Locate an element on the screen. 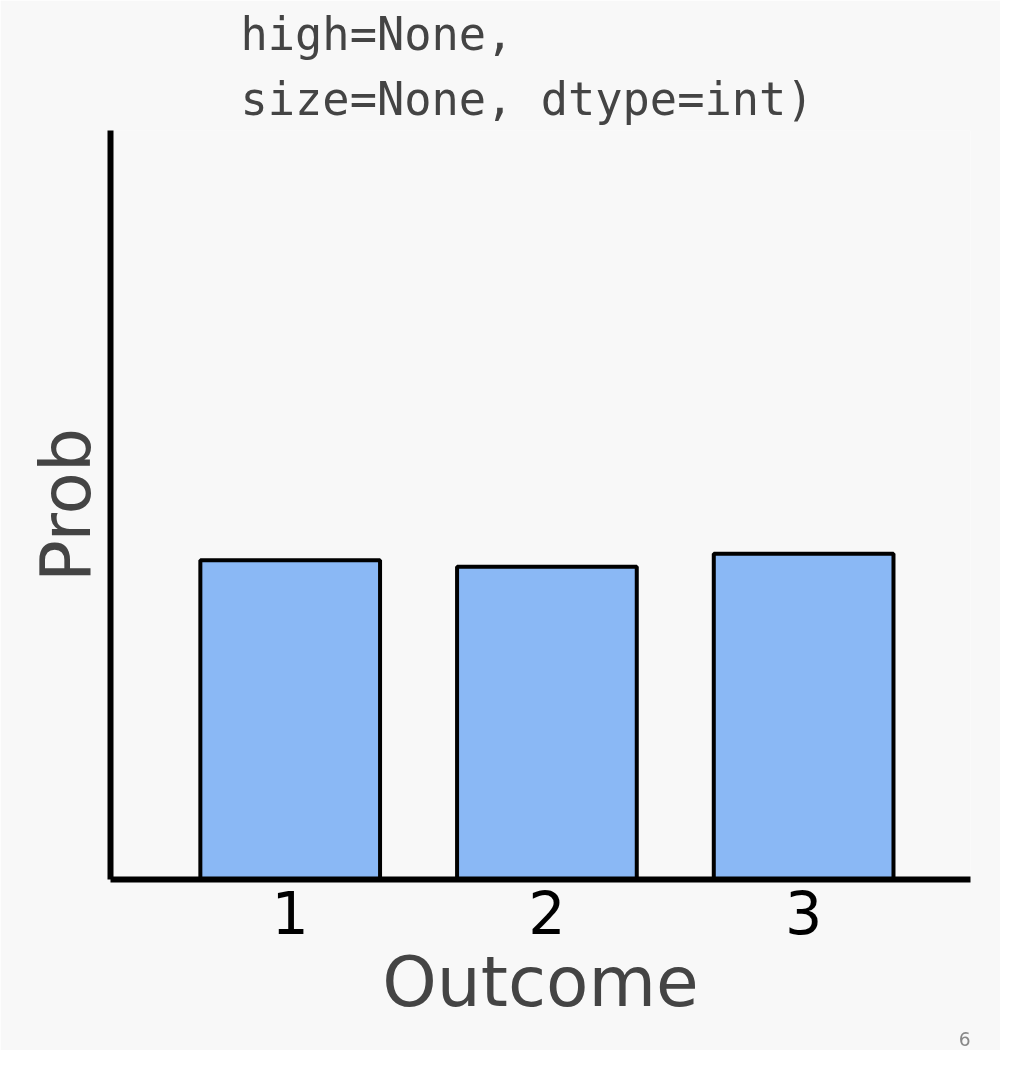 This screenshot has width=1020, height=1071. y-axis-title: Prob is located at coordinates (65, 505).